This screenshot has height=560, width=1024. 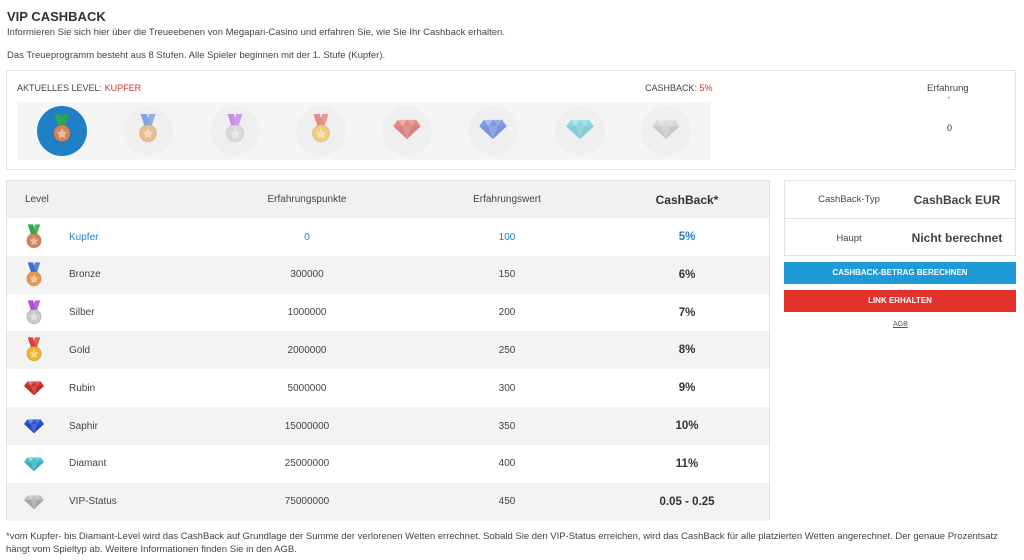 I want to click on cashback-percent: 10%, so click(x=687, y=426).